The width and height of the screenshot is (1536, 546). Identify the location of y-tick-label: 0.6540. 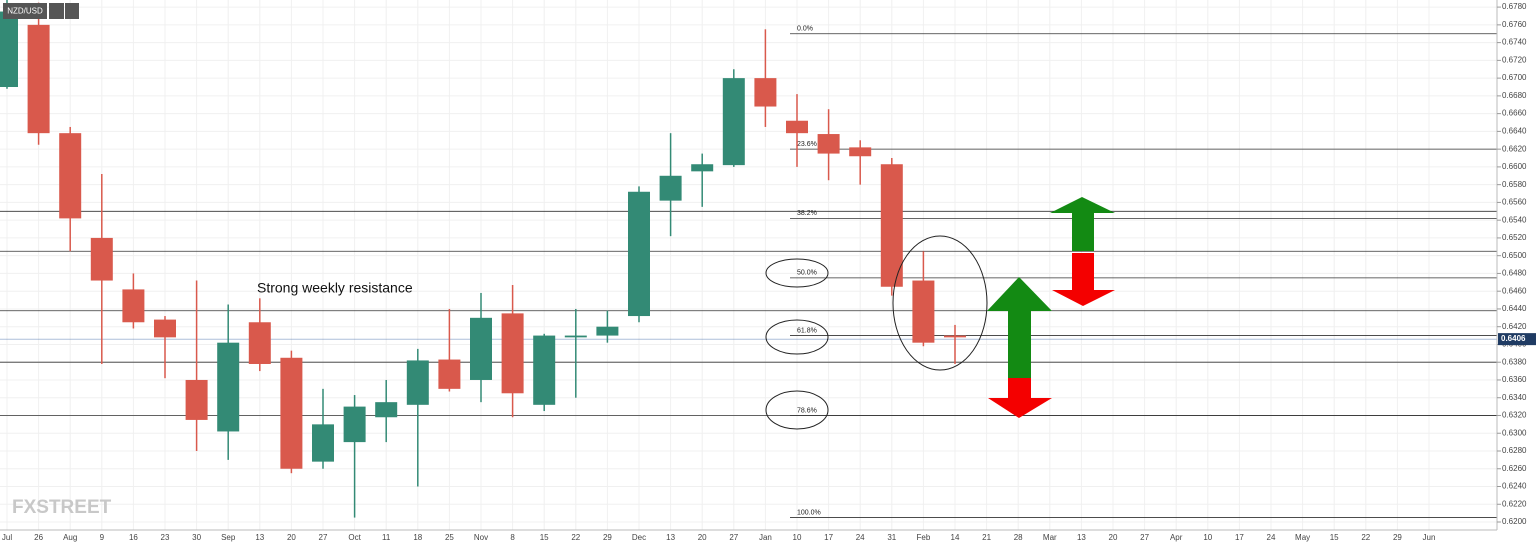
(1514, 219).